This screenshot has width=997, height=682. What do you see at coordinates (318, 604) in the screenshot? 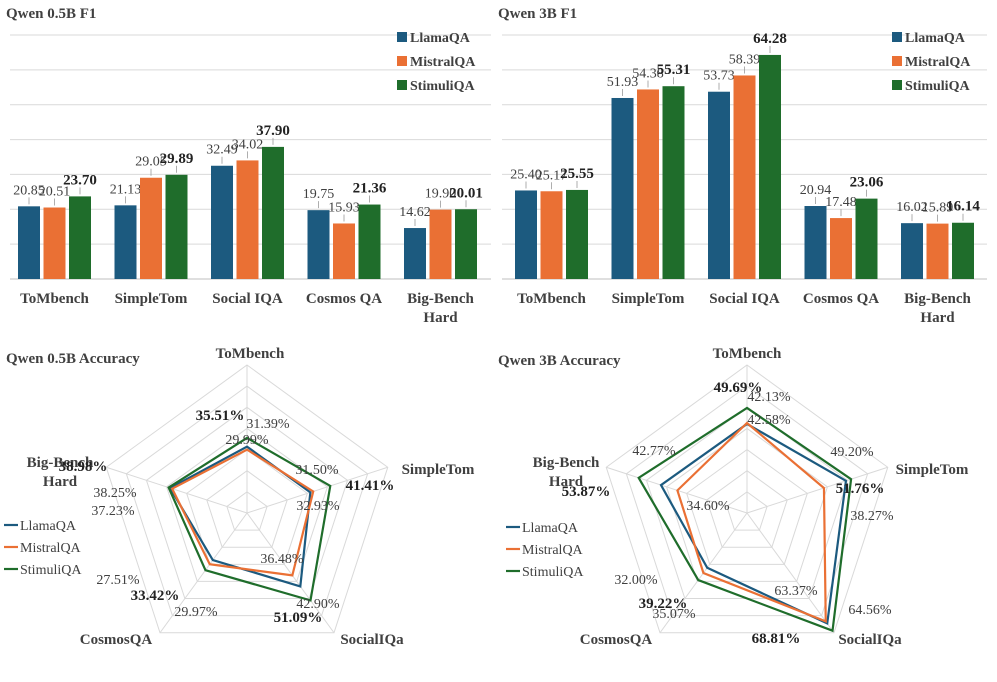
I see `radar-value-label: 42.90%` at bounding box center [318, 604].